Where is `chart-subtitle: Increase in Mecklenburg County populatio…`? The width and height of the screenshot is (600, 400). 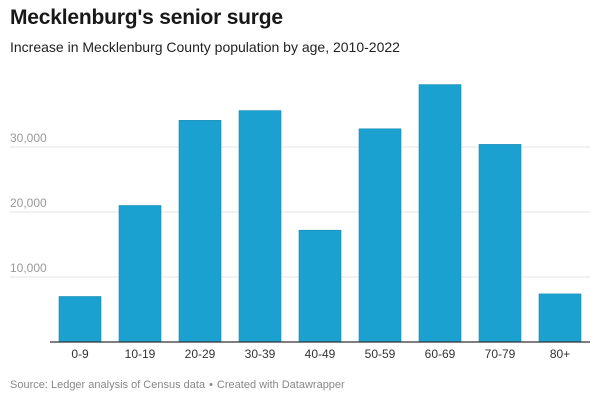 chart-subtitle: Increase in Mecklenburg County populatio… is located at coordinates (205, 47).